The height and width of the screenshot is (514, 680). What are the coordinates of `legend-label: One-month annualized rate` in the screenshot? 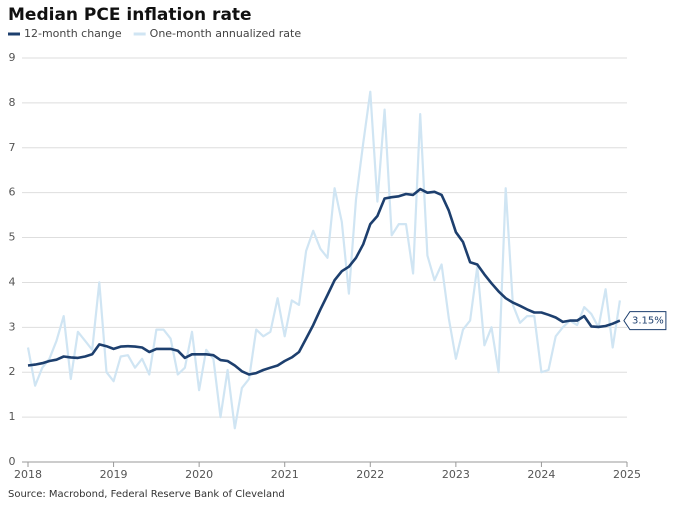 It's located at (226, 33).